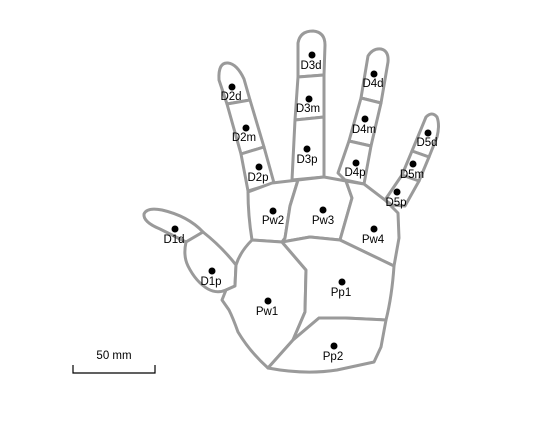  Describe the element at coordinates (402, 190) in the screenshot. I see `region-D5p` at that location.